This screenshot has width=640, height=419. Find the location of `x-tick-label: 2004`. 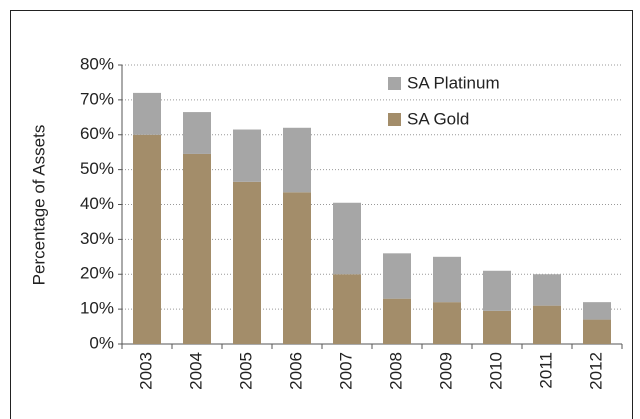

x-tick-label: 2004 is located at coordinates (195, 371).